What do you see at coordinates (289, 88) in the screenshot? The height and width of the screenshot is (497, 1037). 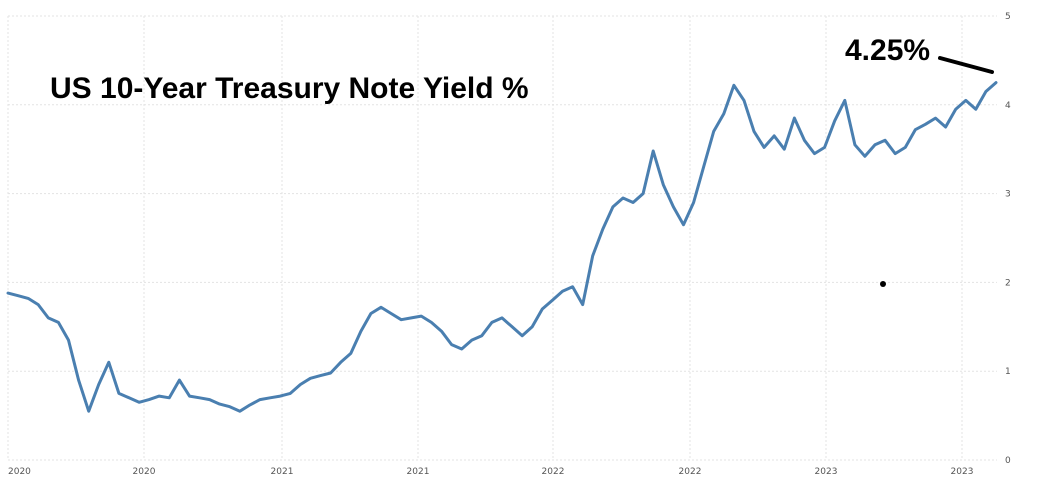 I see `chart-title: US 10-Year Treasury Note Yield %` at bounding box center [289, 88].